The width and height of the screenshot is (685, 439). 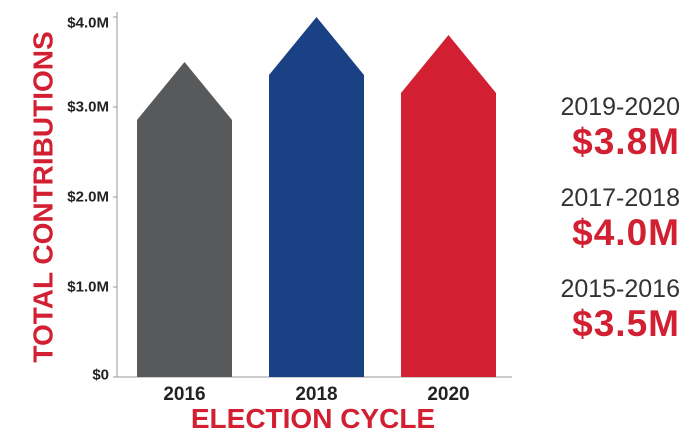 What do you see at coordinates (88, 107) in the screenshot?
I see `y-tick-label: $3.0M` at bounding box center [88, 107].